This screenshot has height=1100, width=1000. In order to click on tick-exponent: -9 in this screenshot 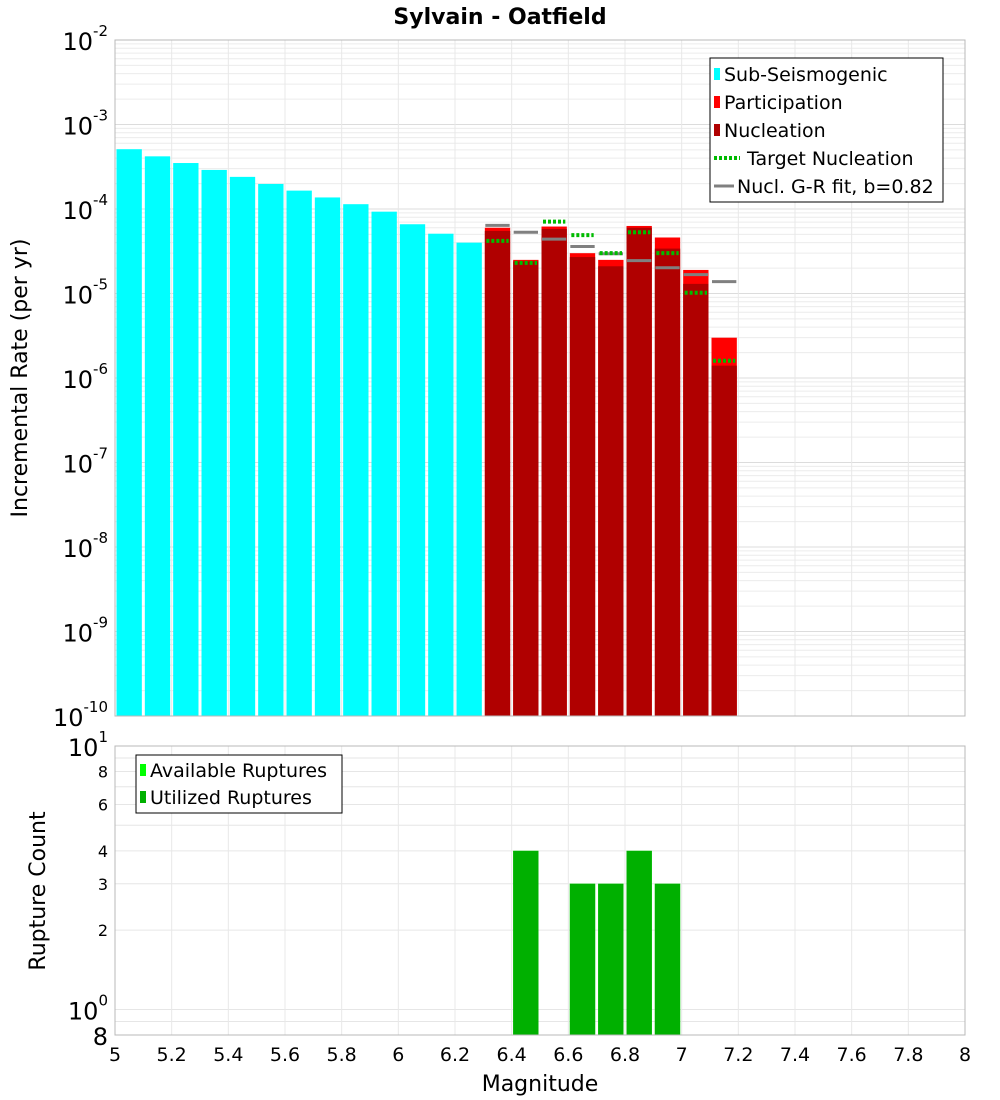, I will do `click(100, 623)`.